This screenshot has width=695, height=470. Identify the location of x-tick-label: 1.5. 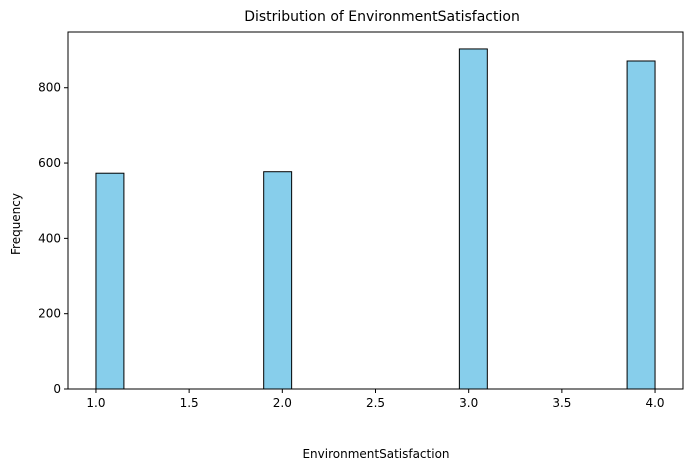
(189, 403).